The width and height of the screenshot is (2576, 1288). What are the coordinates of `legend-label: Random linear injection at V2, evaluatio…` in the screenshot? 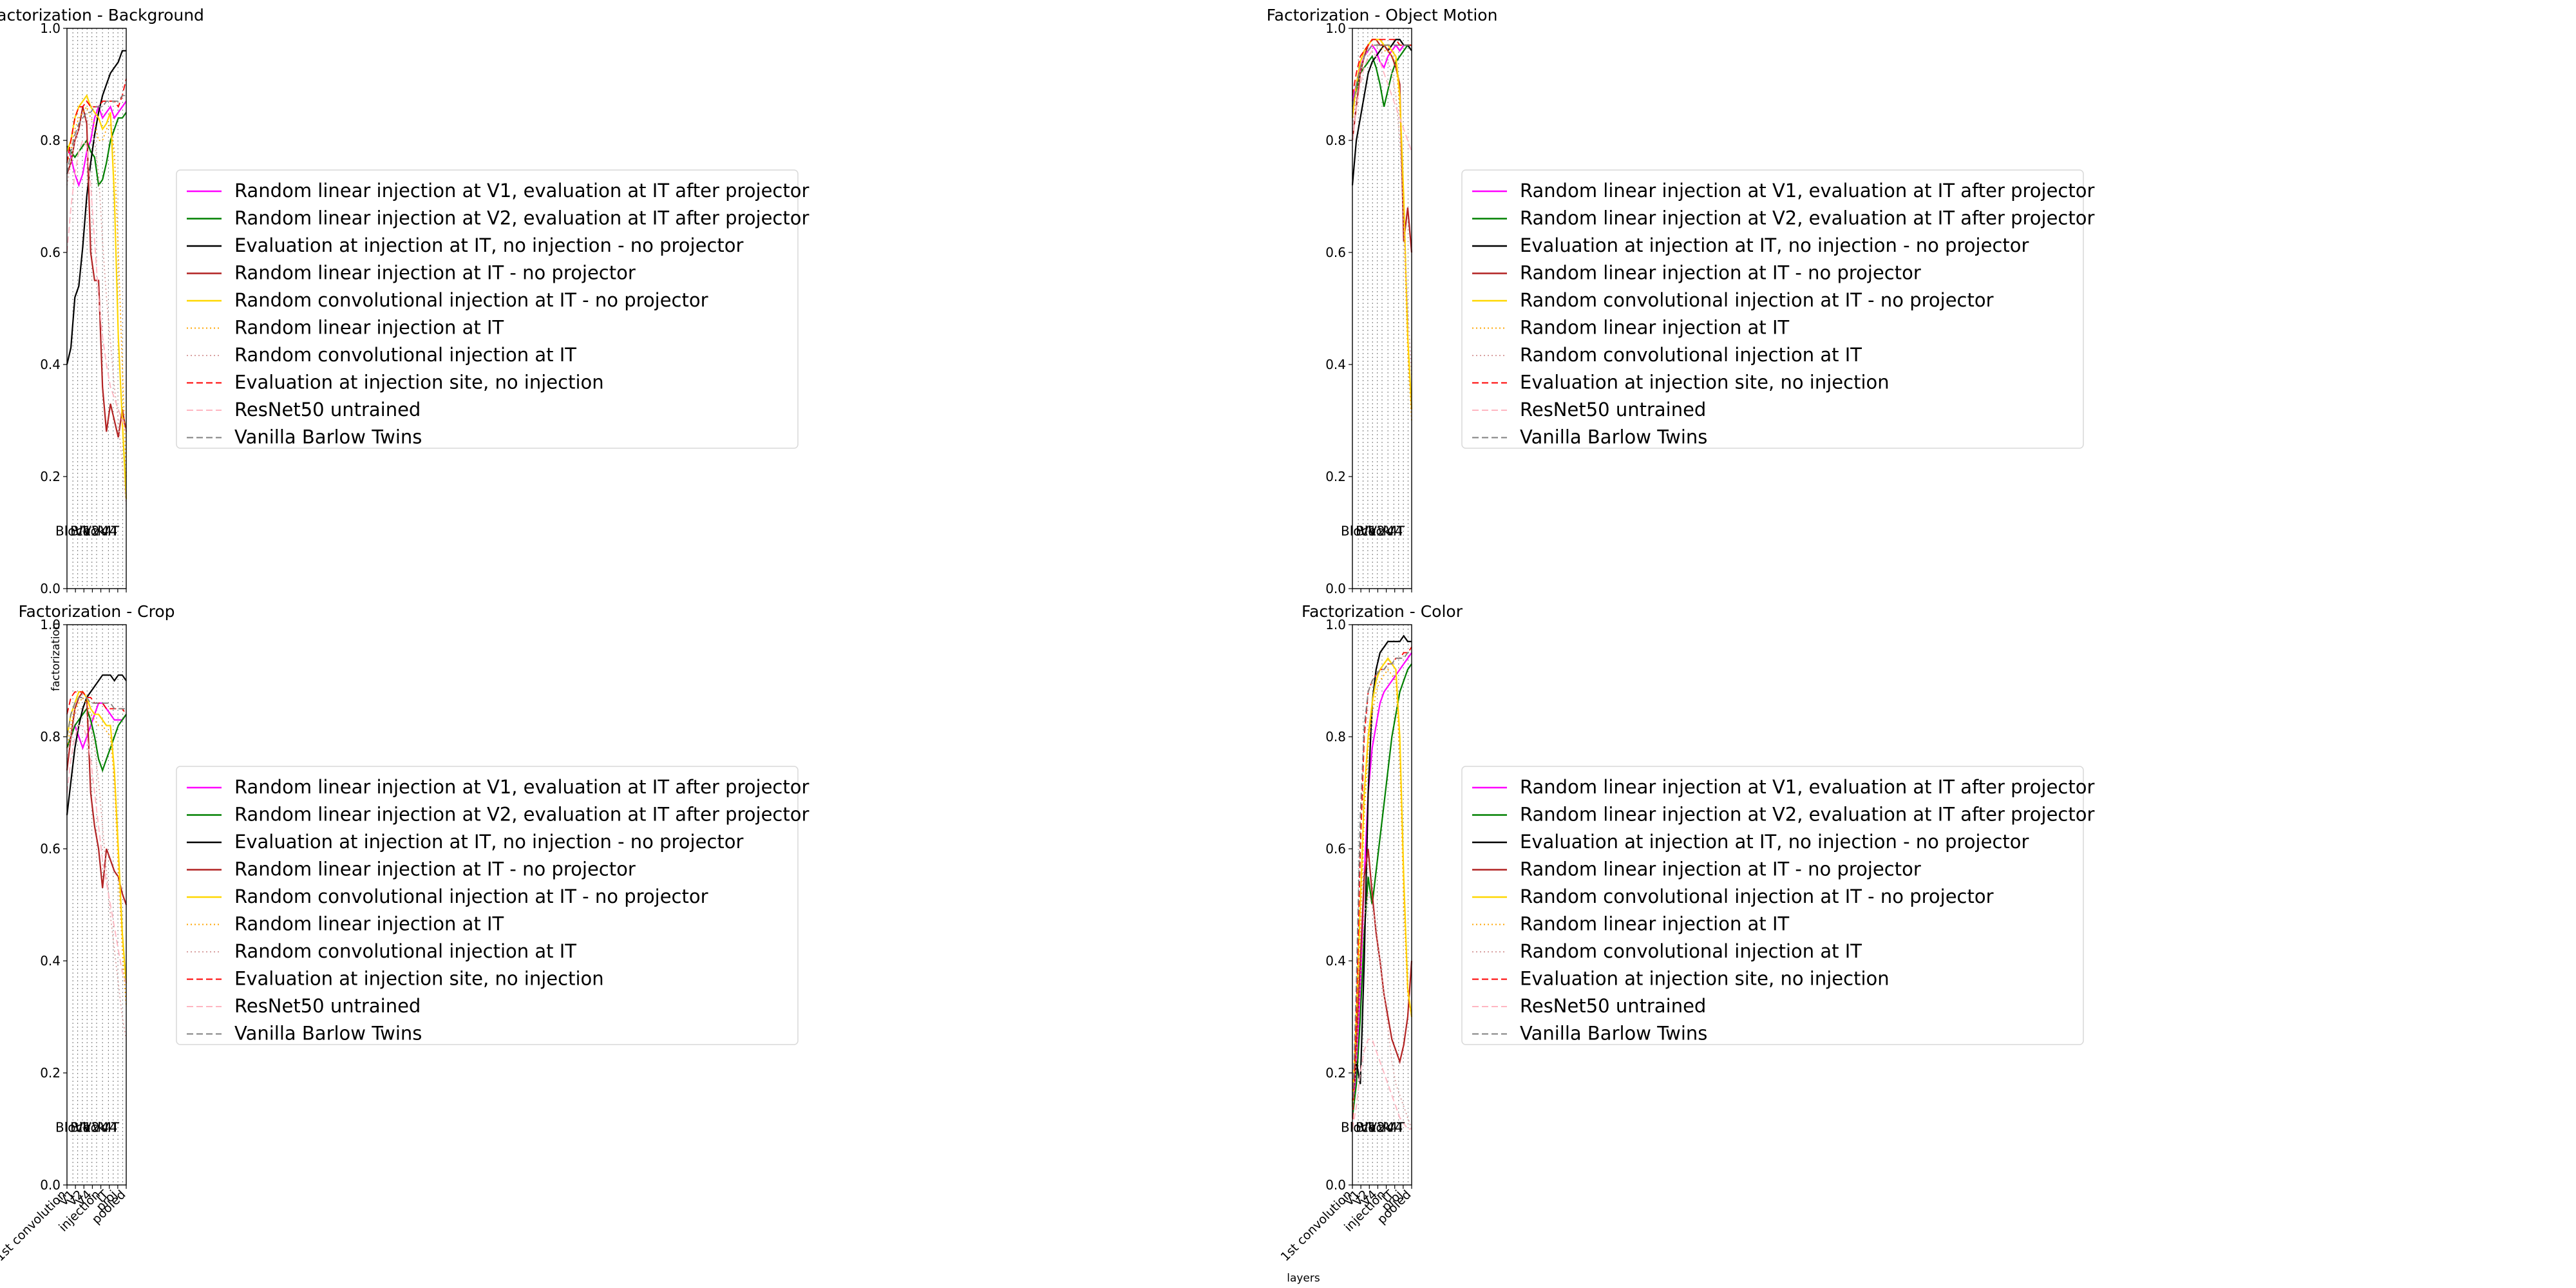 It's located at (522, 815).